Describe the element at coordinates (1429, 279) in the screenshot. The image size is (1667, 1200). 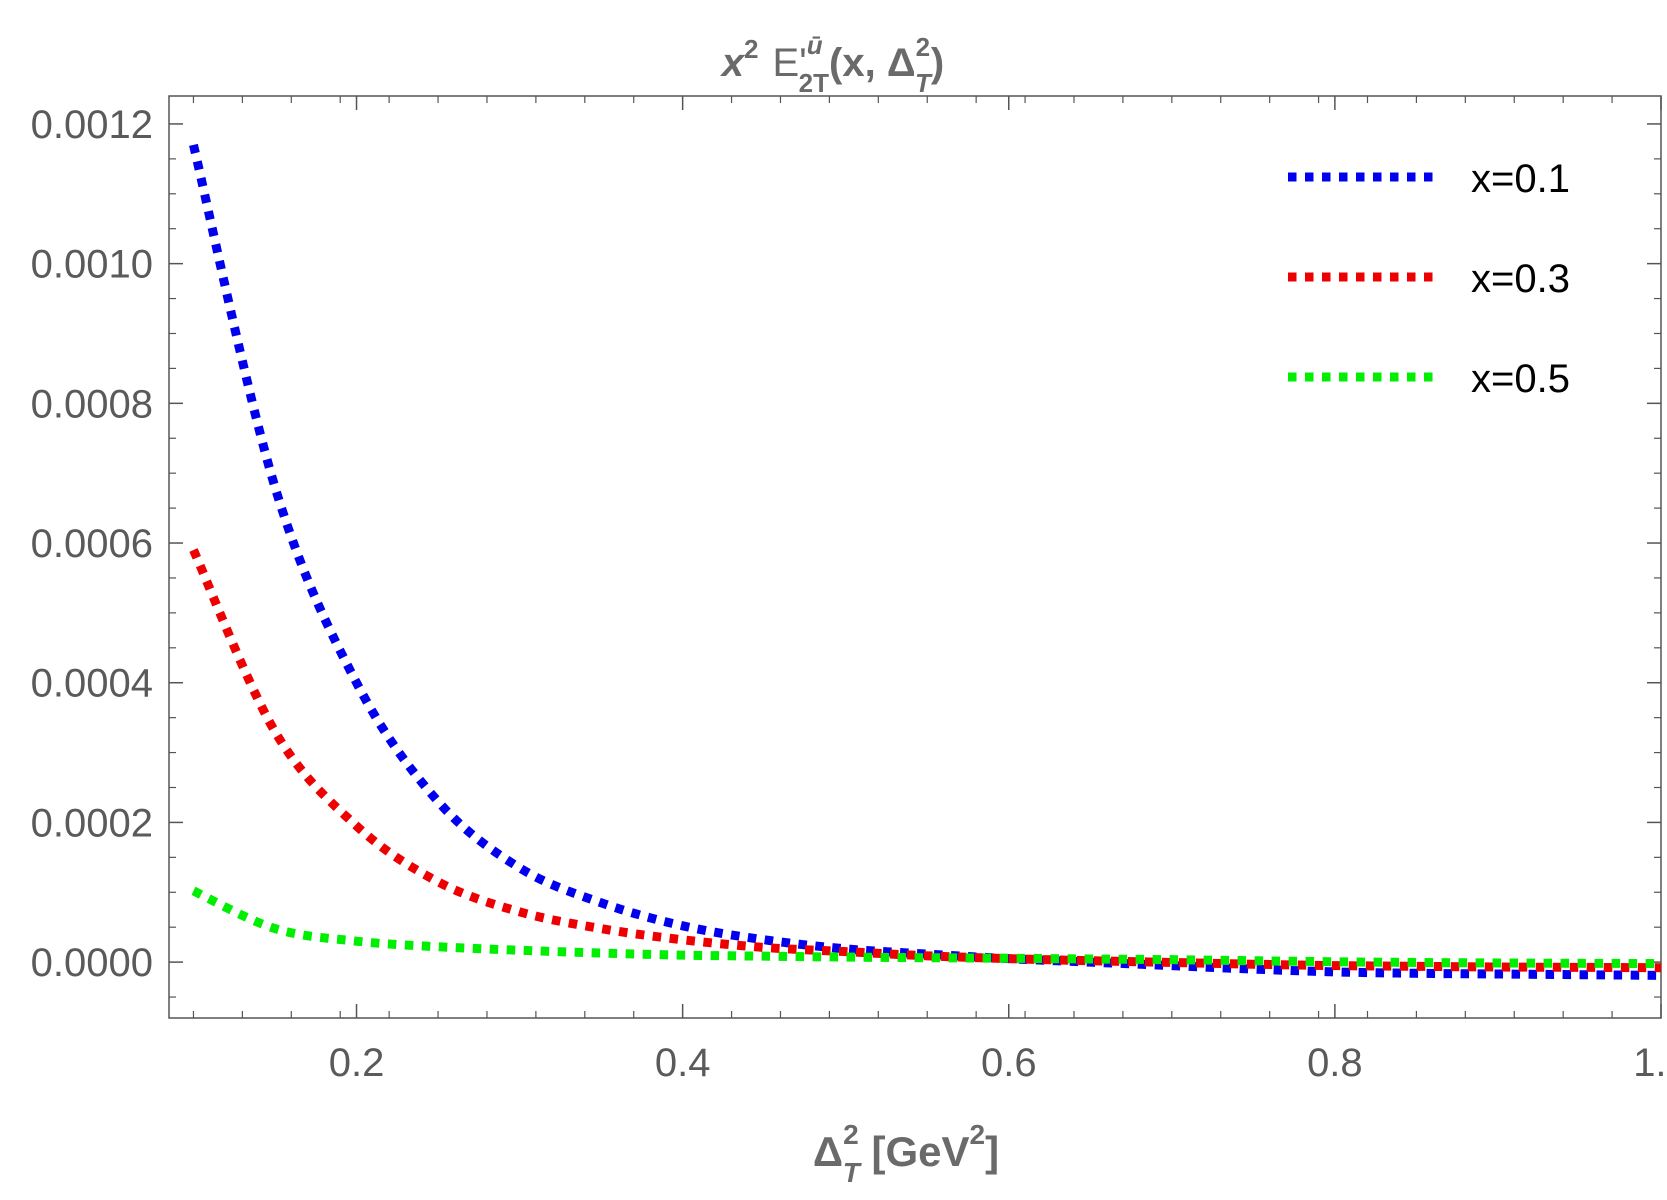
I see `legend: x=0.1 x=0.3 x=0.5` at that location.